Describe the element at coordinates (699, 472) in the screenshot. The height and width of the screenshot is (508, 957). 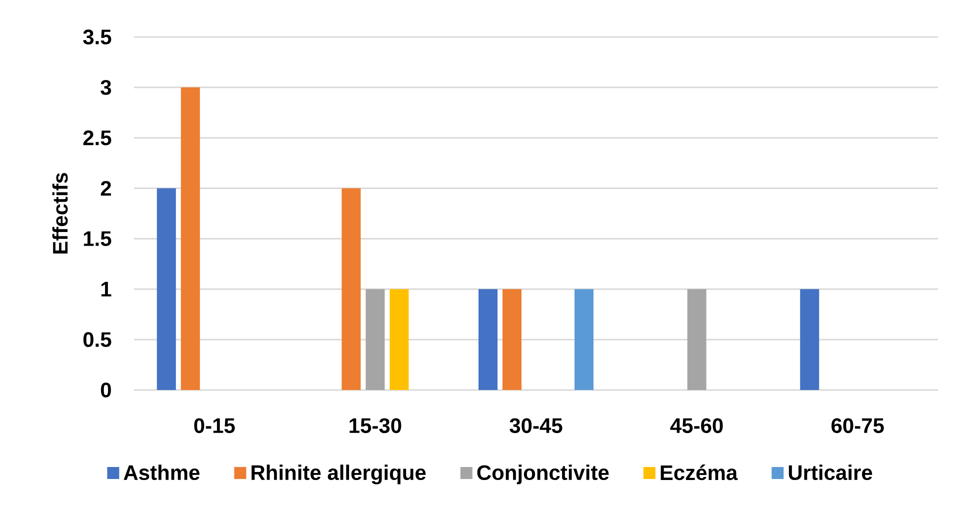
I see `legend-label: Eczéma` at that location.